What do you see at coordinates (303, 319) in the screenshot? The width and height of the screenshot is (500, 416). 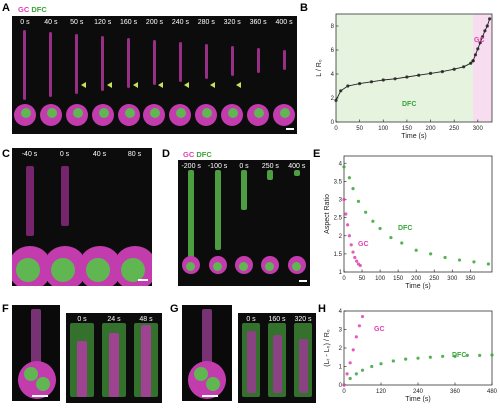 I see `time-label: 320 s` at bounding box center [303, 319].